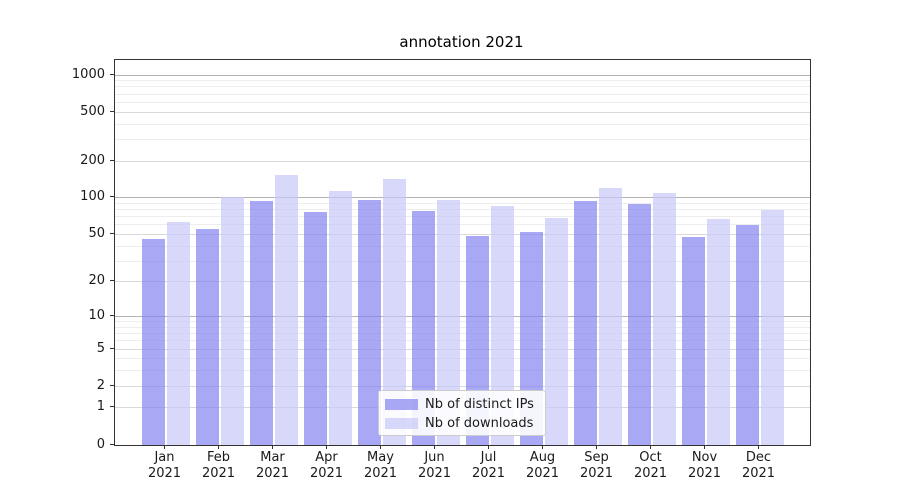 The width and height of the screenshot is (900, 500). What do you see at coordinates (100, 385) in the screenshot?
I see `y-tick-label-2: 2` at bounding box center [100, 385].